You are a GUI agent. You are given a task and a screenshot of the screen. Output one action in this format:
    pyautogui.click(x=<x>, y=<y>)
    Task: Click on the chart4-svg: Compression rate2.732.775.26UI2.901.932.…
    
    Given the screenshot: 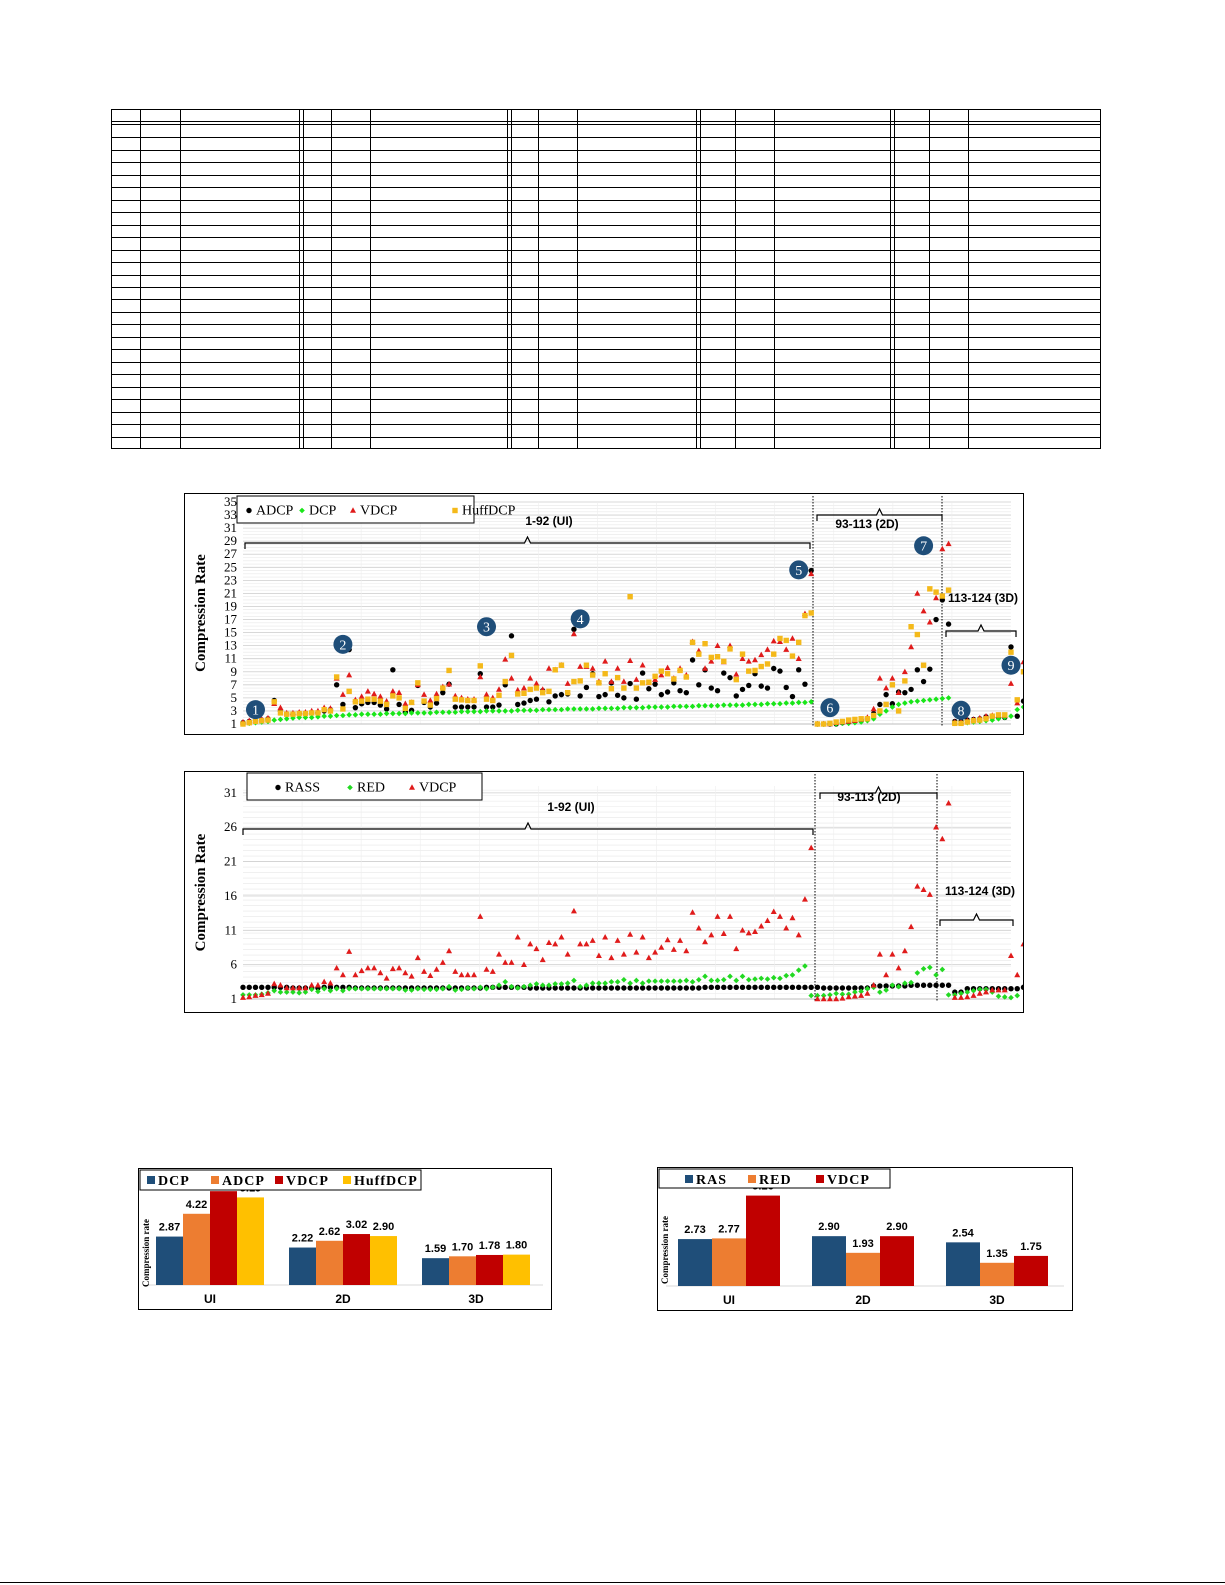 What is the action you would take?
    pyautogui.click(x=861, y=1237)
    